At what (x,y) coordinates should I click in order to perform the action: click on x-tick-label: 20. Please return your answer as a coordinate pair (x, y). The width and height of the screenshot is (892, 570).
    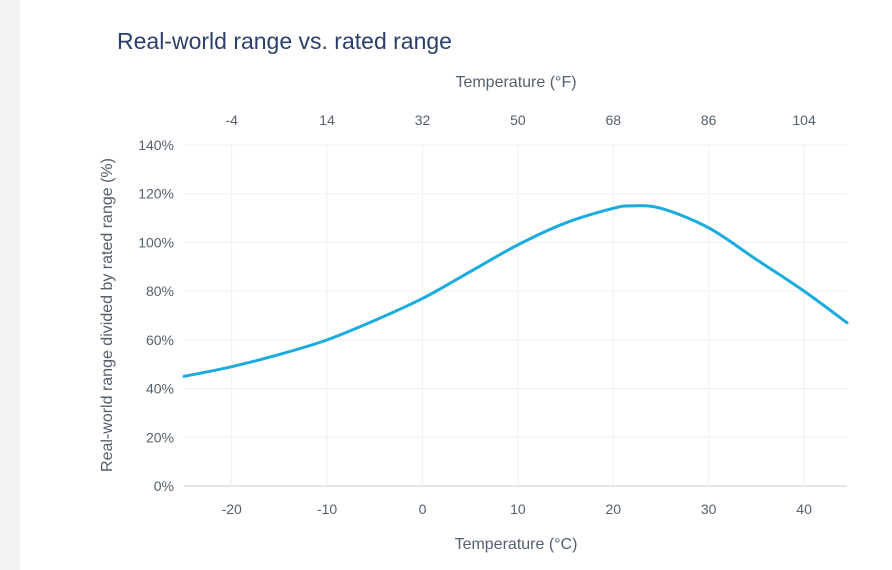
    Looking at the image, I should click on (613, 509).